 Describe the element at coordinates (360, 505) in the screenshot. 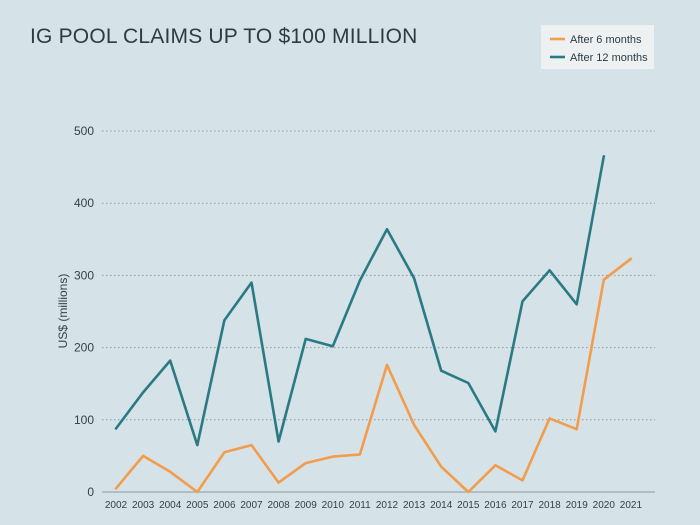

I see `x-tick-label: 2011` at that location.